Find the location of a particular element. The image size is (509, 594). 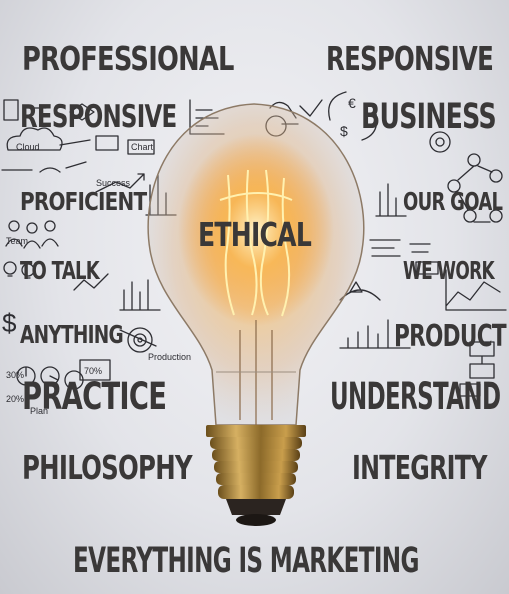

word-business: BUSINESS is located at coordinates (429, 117).